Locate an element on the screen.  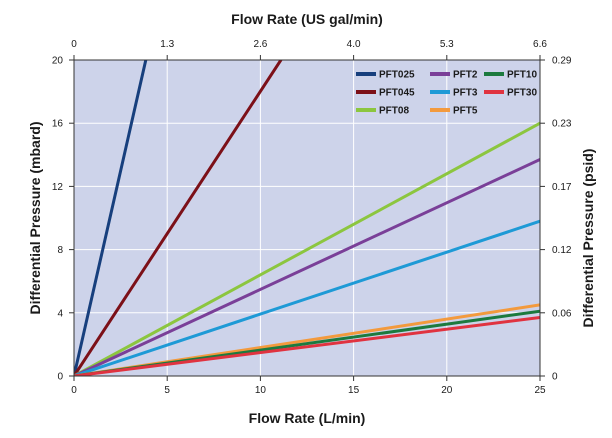
right-tick-label: 0.06 is located at coordinates (562, 313).